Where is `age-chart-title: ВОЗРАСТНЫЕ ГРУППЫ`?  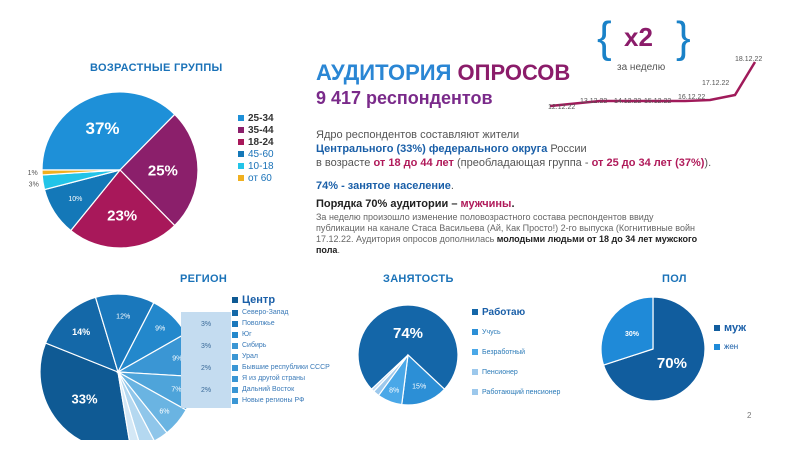 age-chart-title: ВОЗРАСТНЫЕ ГРУППЫ is located at coordinates (156, 68).